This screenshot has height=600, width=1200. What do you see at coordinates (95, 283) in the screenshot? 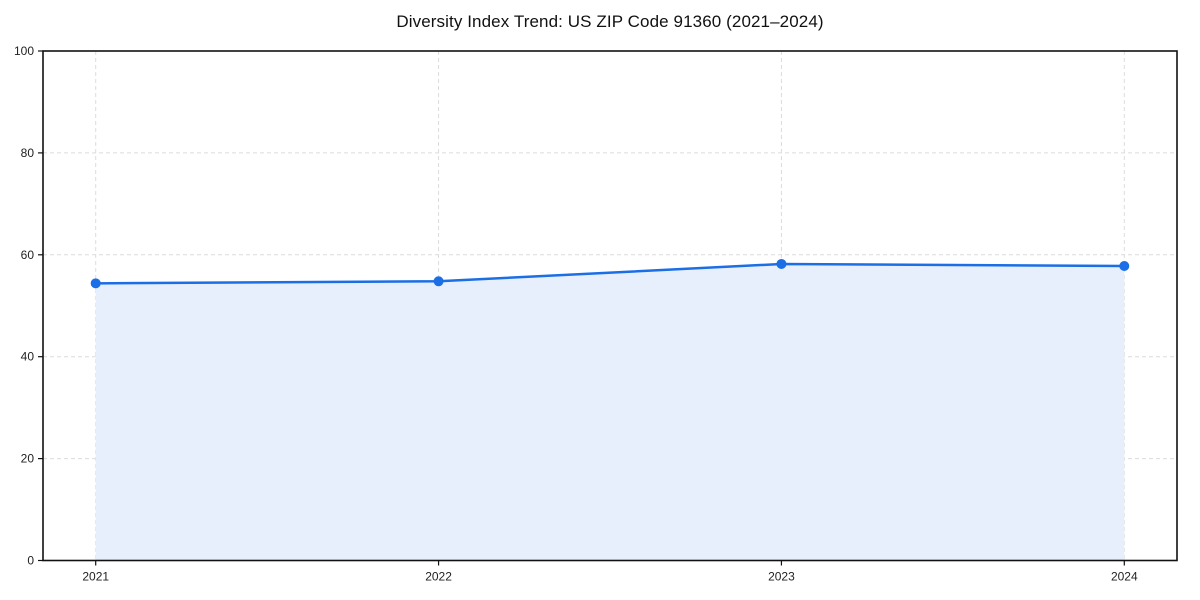
I see `data-point-2021` at bounding box center [95, 283].